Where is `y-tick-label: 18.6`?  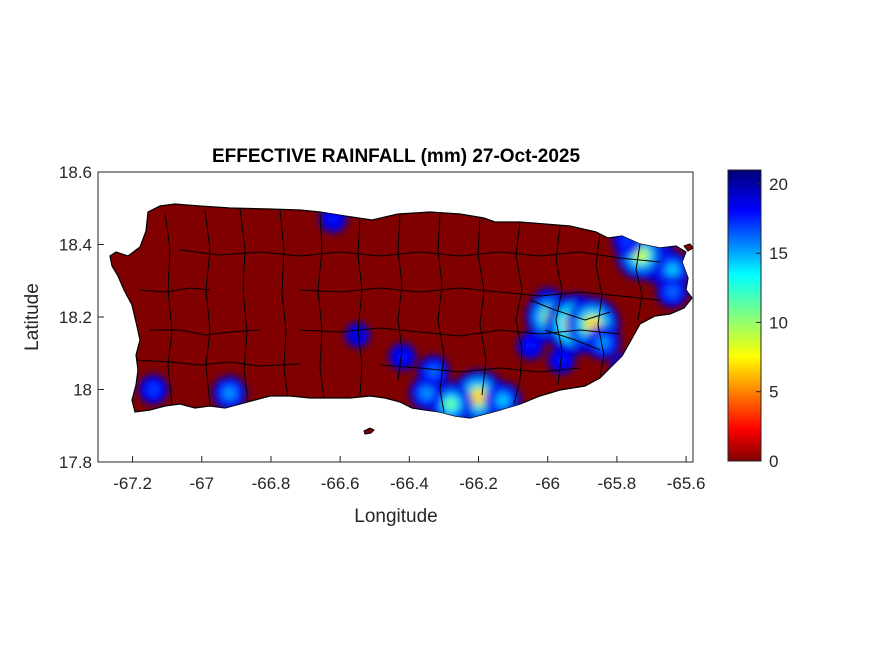 y-tick-label: 18.6 is located at coordinates (75, 172).